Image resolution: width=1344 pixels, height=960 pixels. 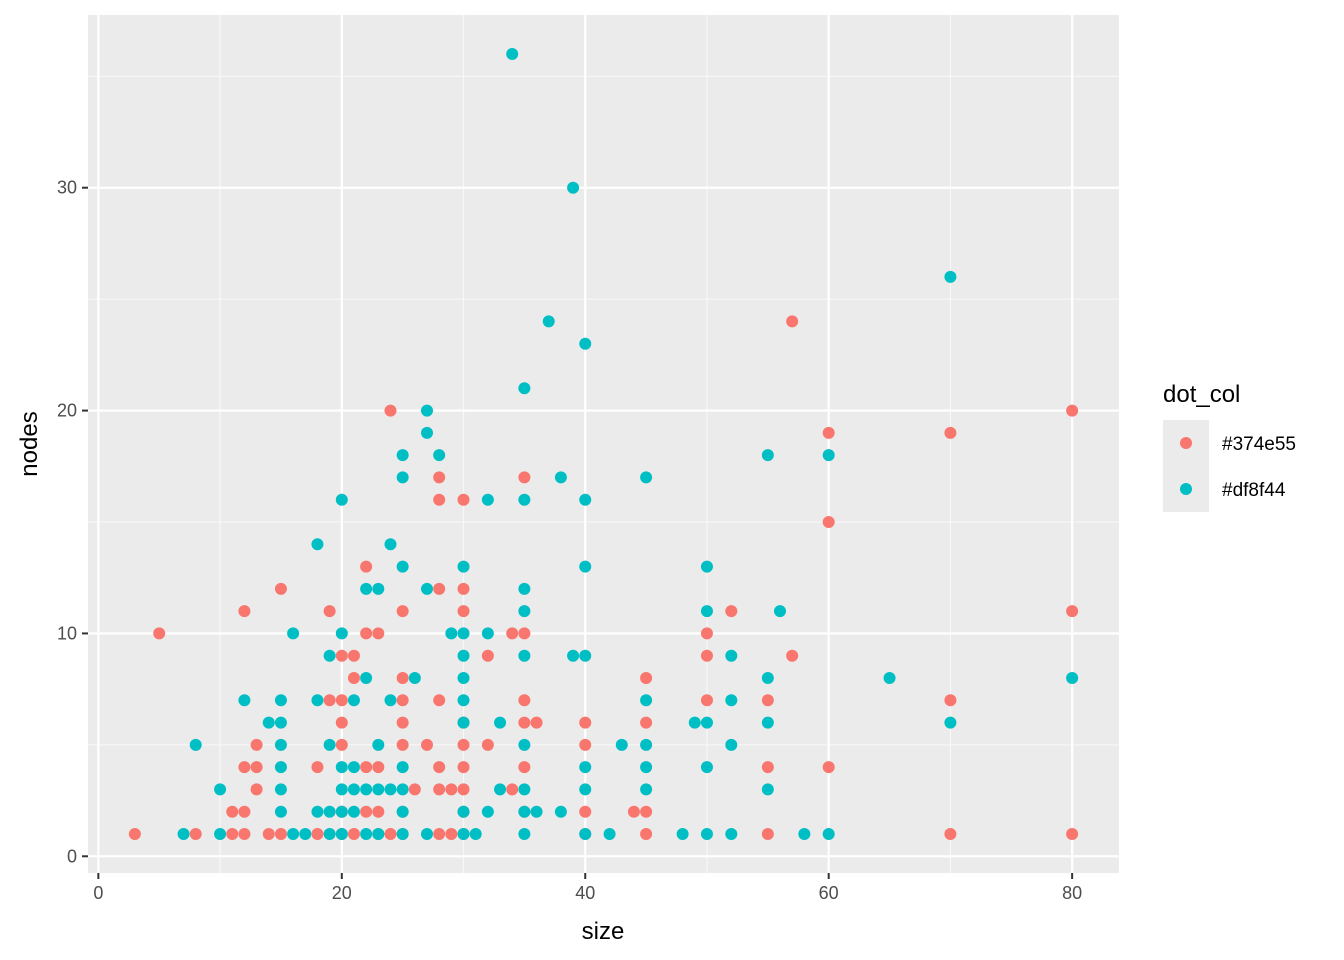 What do you see at coordinates (29, 443) in the screenshot?
I see `y-axis-title: nodes` at bounding box center [29, 443].